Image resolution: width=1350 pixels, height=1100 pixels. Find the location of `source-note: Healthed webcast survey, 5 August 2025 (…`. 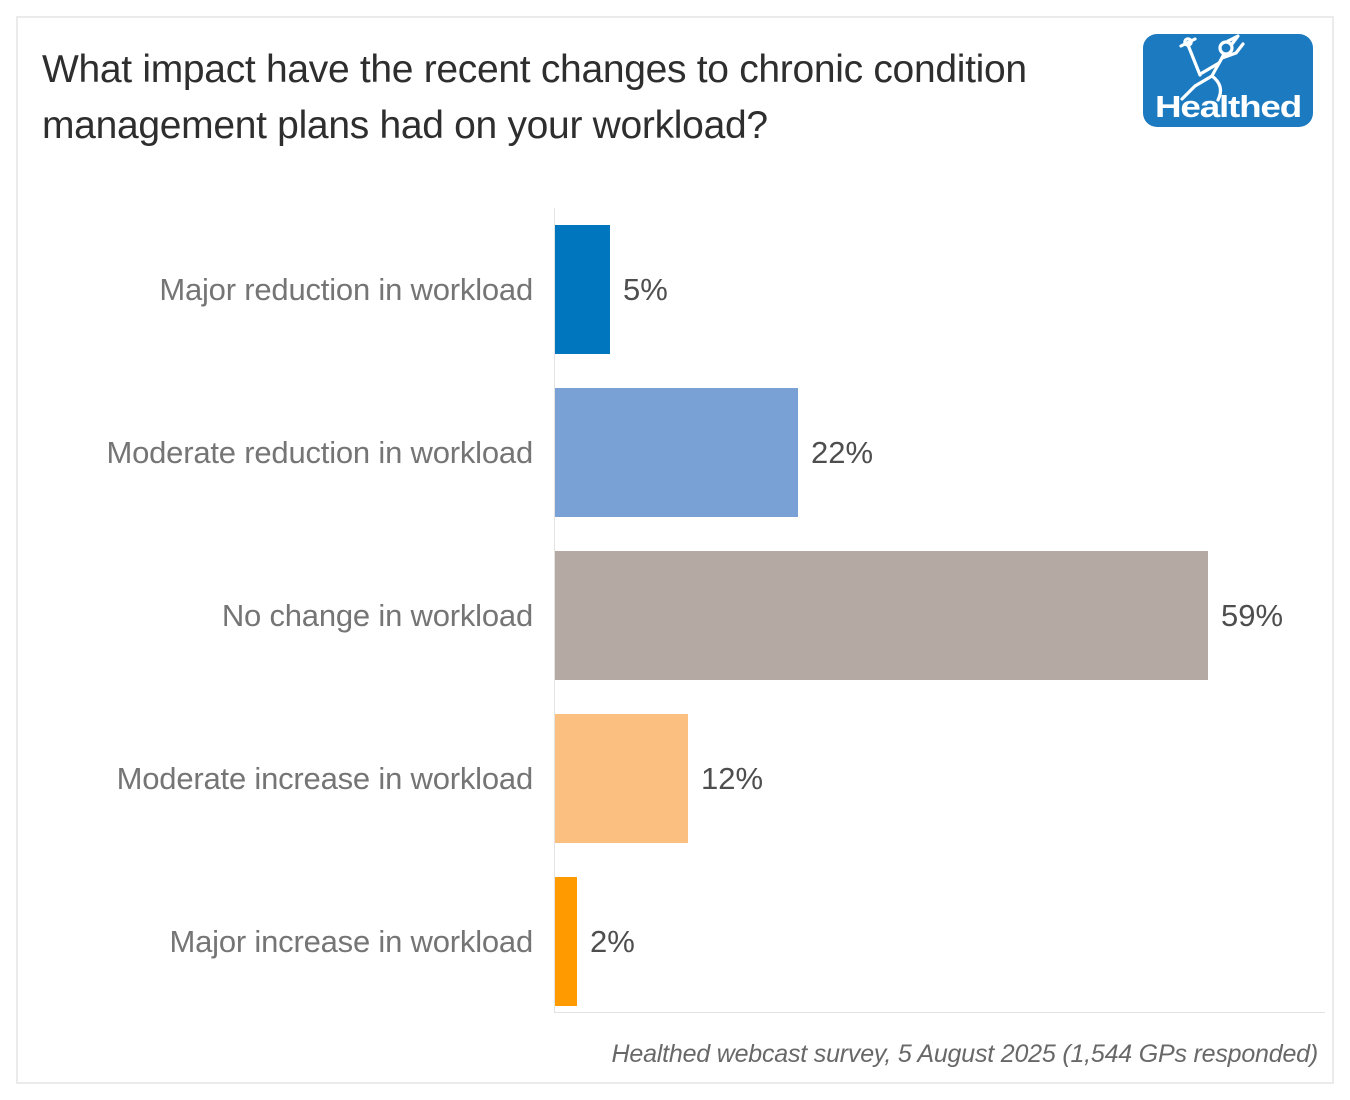

source-note: Healthed webcast survey, 5 August 2025 (… is located at coordinates (965, 1054).